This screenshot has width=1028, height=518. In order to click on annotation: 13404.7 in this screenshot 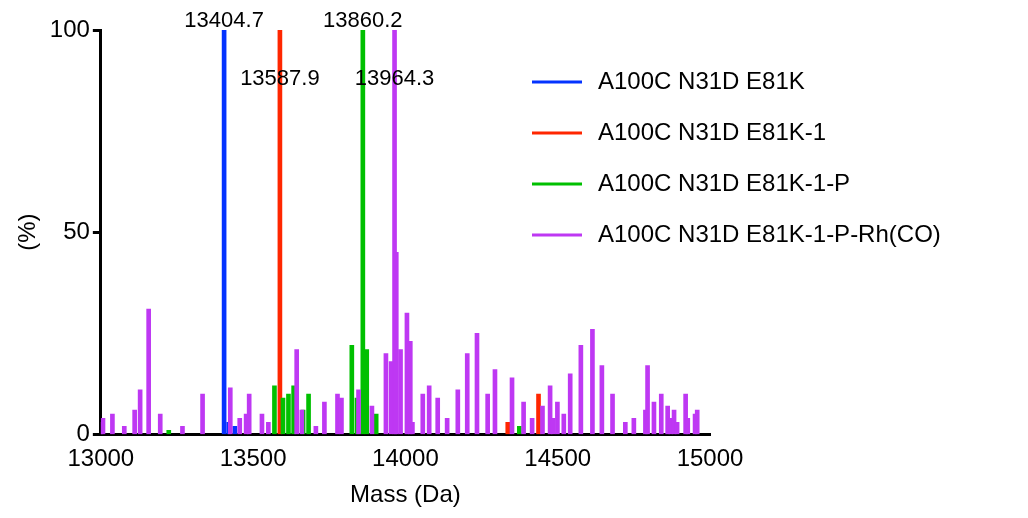, I will do `click(224, 20)`.